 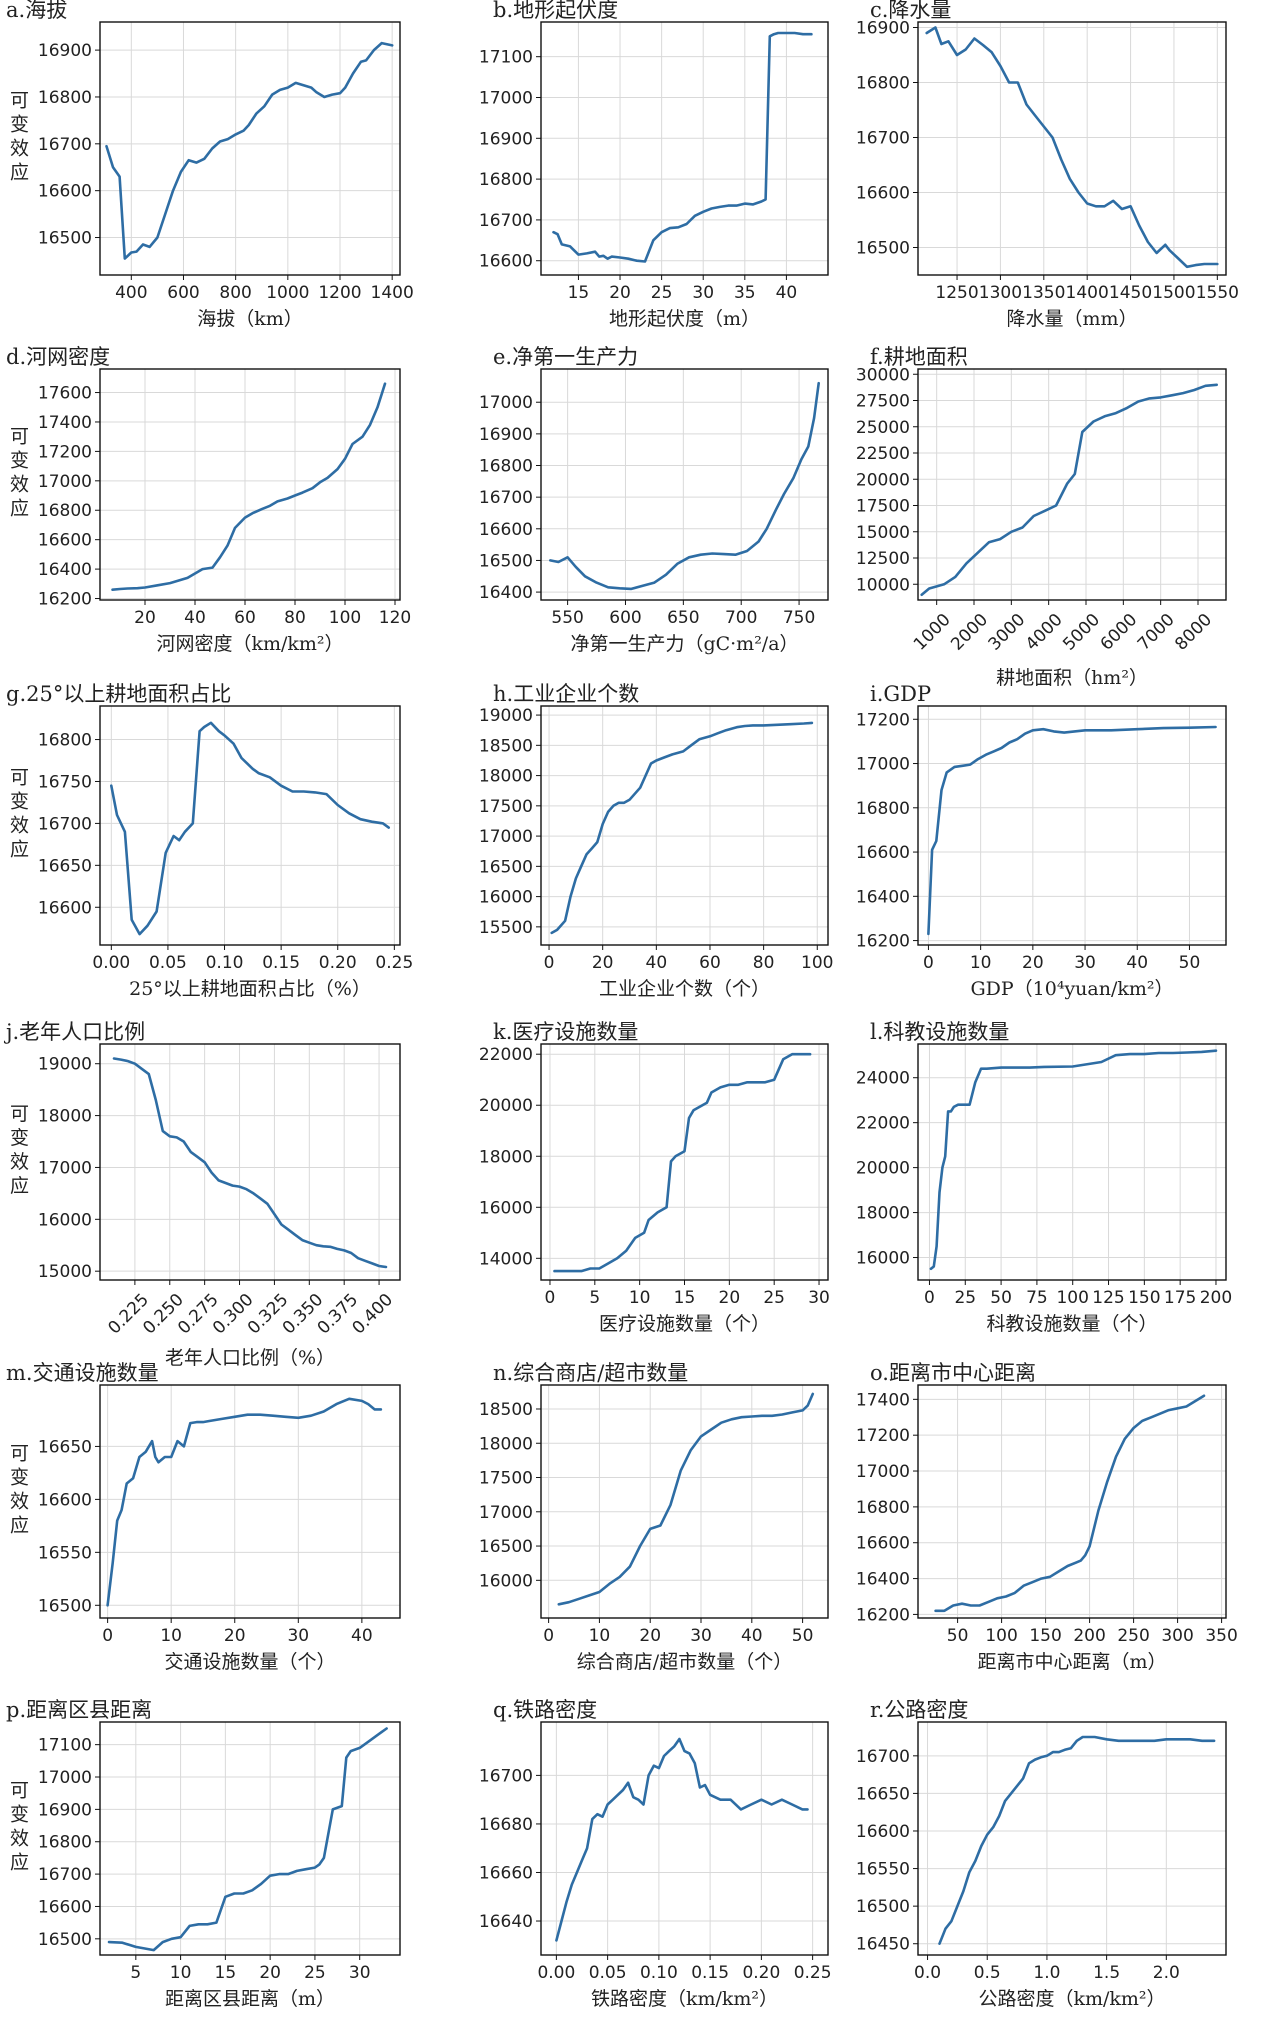 What do you see at coordinates (506, 746) in the screenshot?
I see `y-tick-label: 18500` at bounding box center [506, 746].